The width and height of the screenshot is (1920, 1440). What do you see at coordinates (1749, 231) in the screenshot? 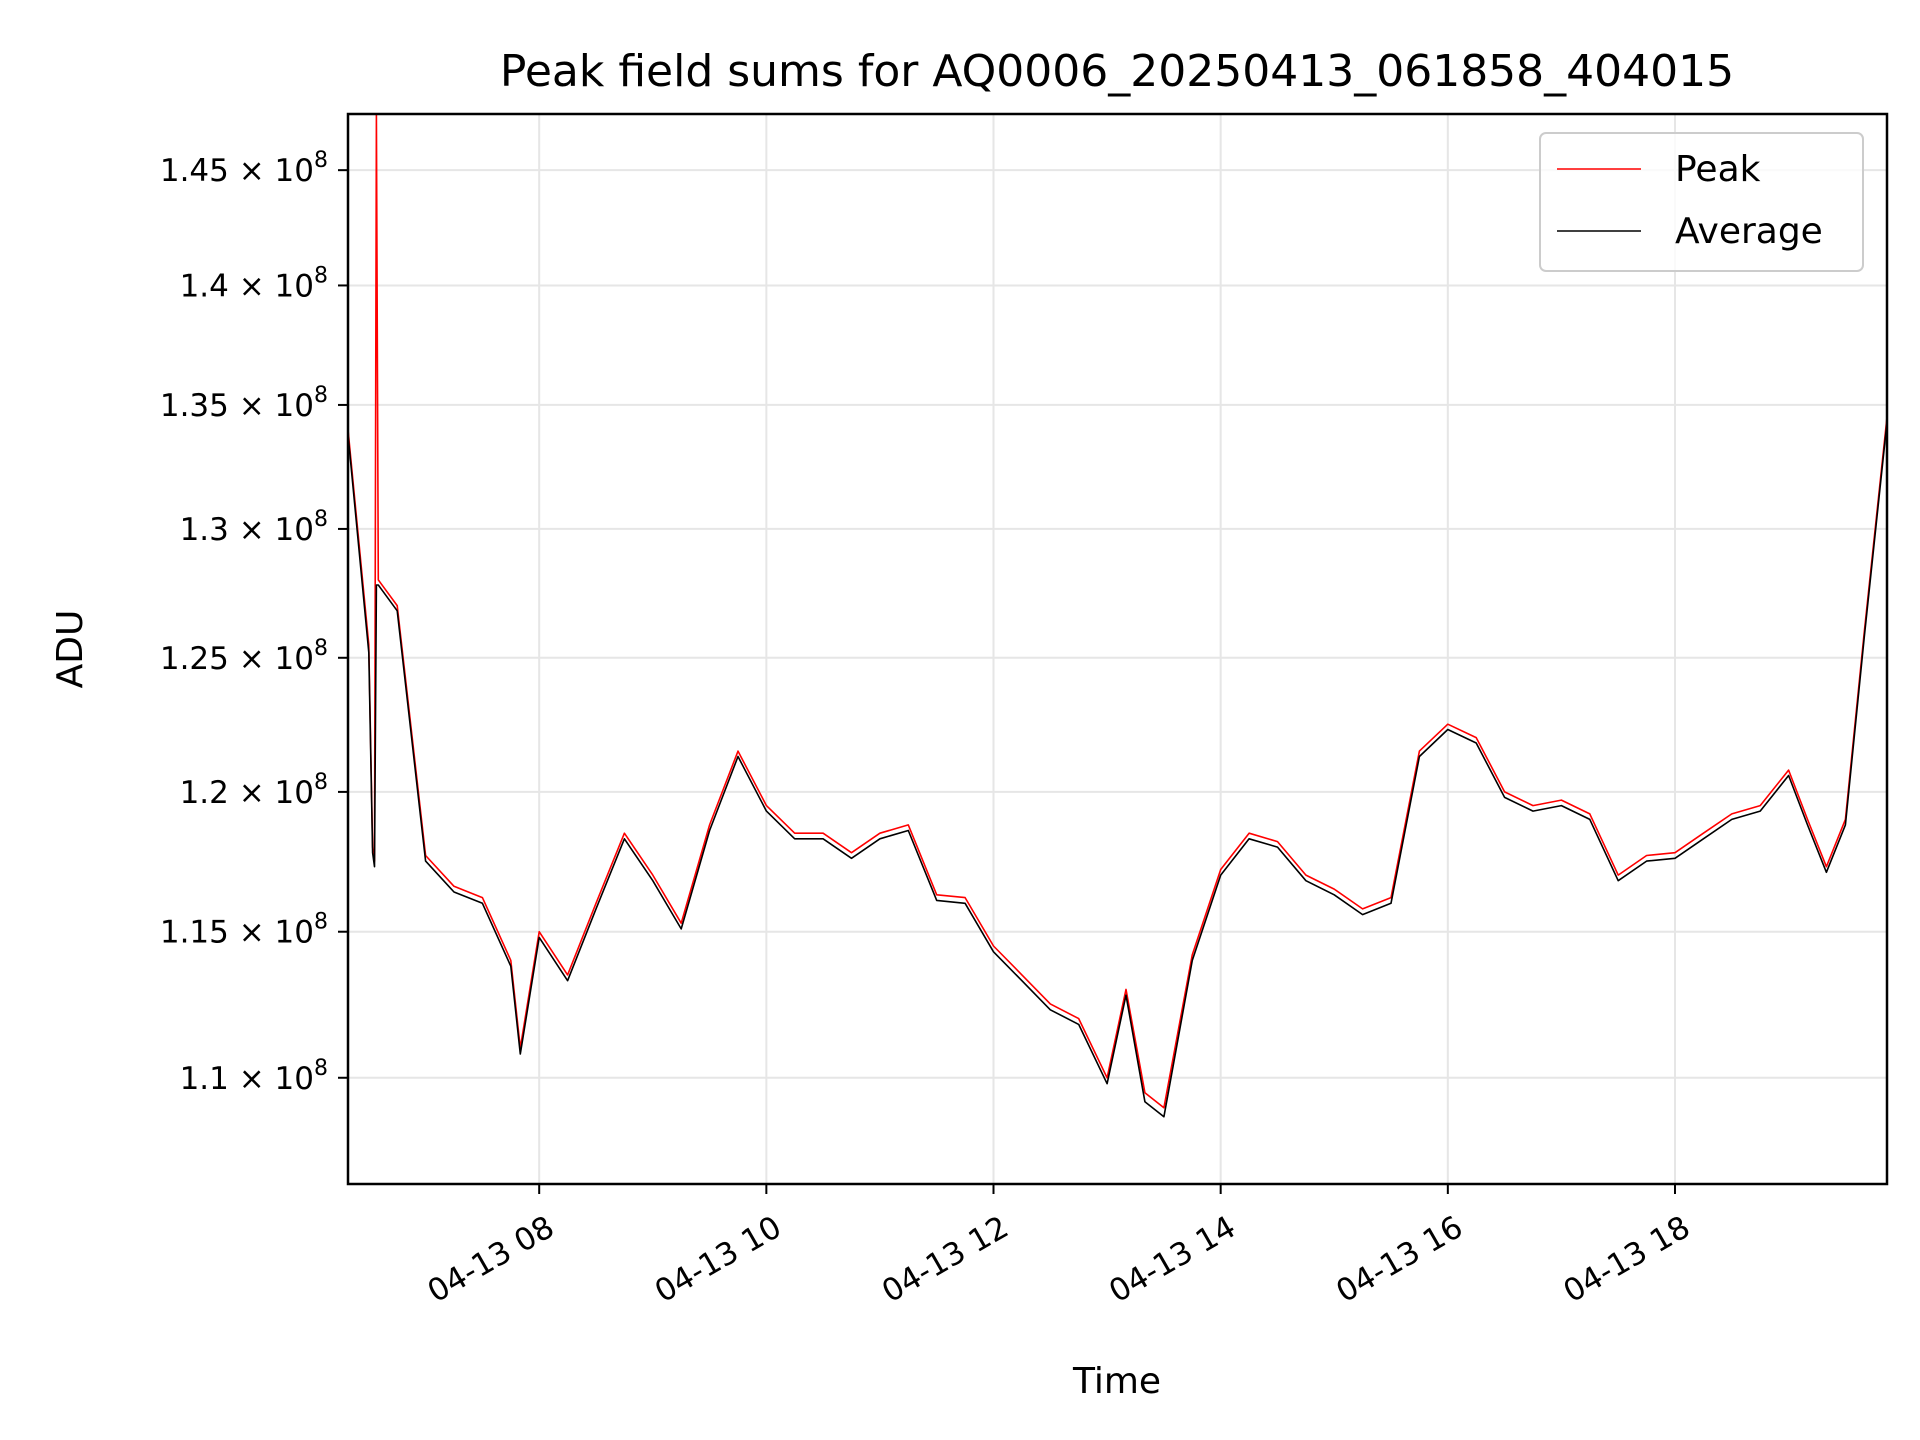
I see `legend-label-average: Average` at bounding box center [1749, 231].